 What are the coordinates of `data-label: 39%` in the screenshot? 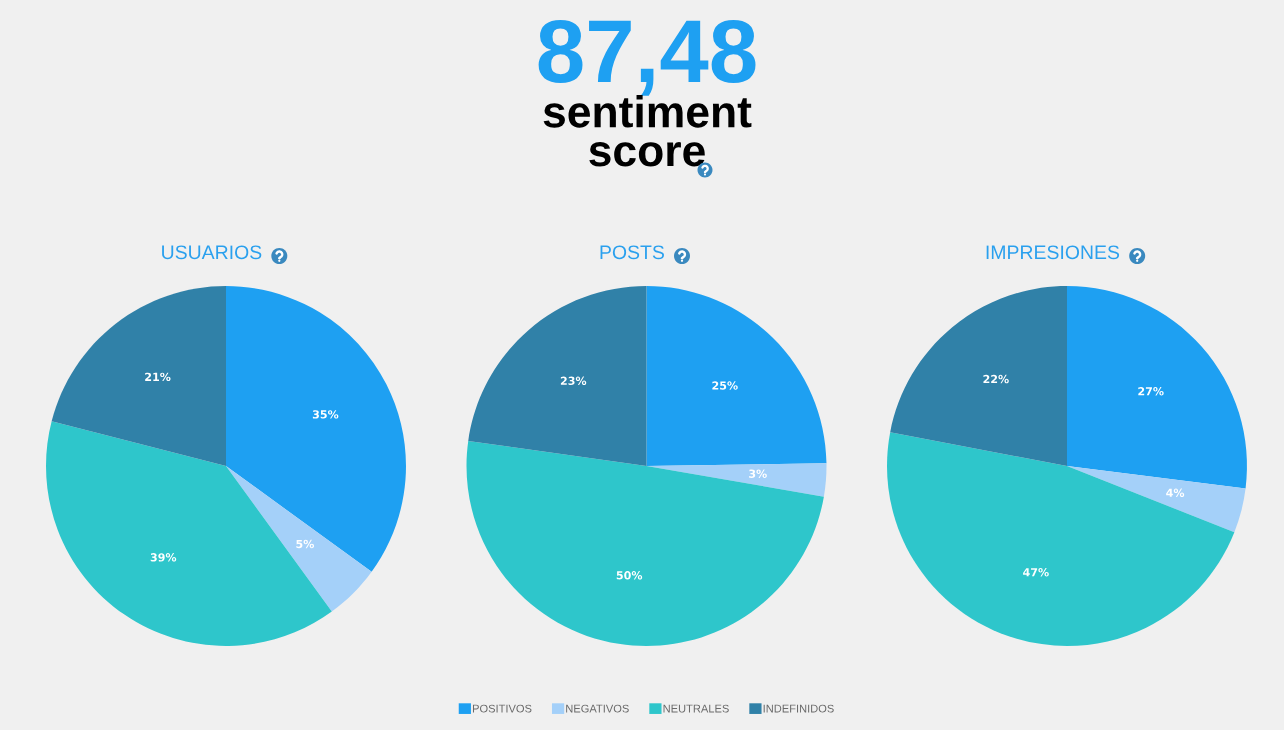 It's located at (163, 557).